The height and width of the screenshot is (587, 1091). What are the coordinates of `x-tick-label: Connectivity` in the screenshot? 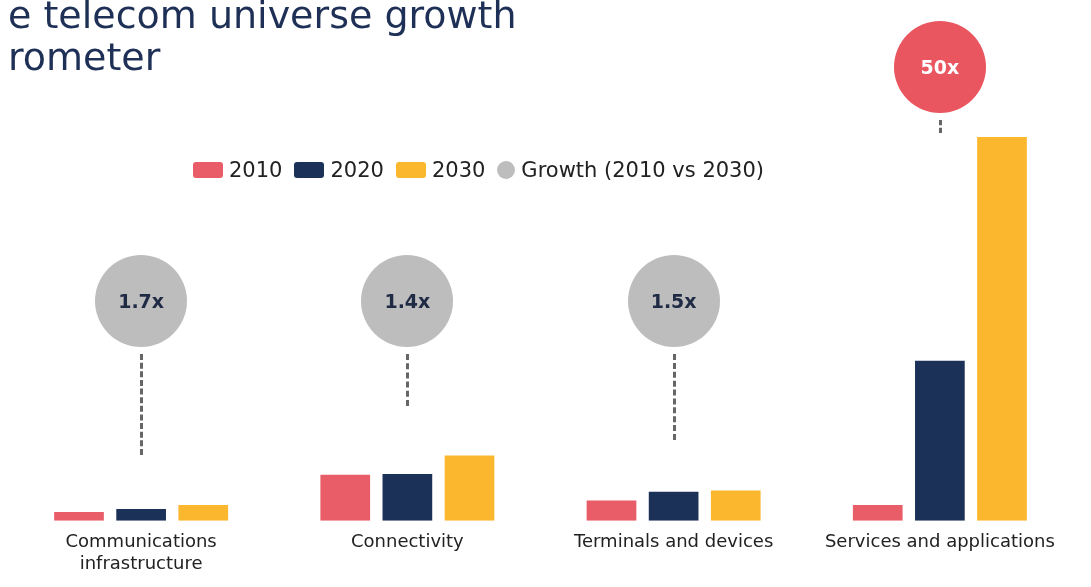 It's located at (407, 541).